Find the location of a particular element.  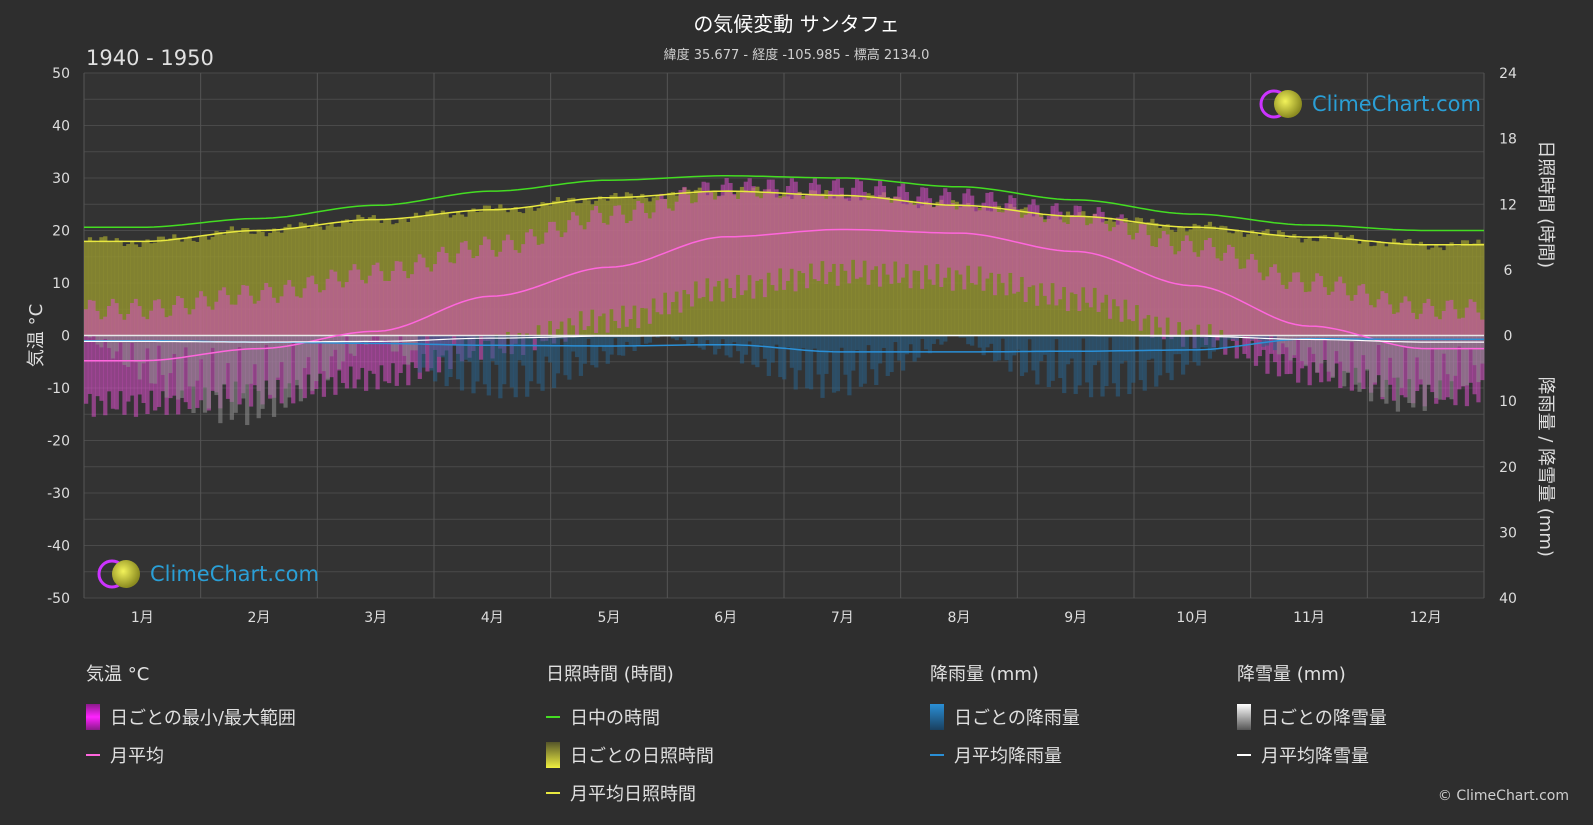

legend-item: 日ごとの日照時間 is located at coordinates (630, 755).